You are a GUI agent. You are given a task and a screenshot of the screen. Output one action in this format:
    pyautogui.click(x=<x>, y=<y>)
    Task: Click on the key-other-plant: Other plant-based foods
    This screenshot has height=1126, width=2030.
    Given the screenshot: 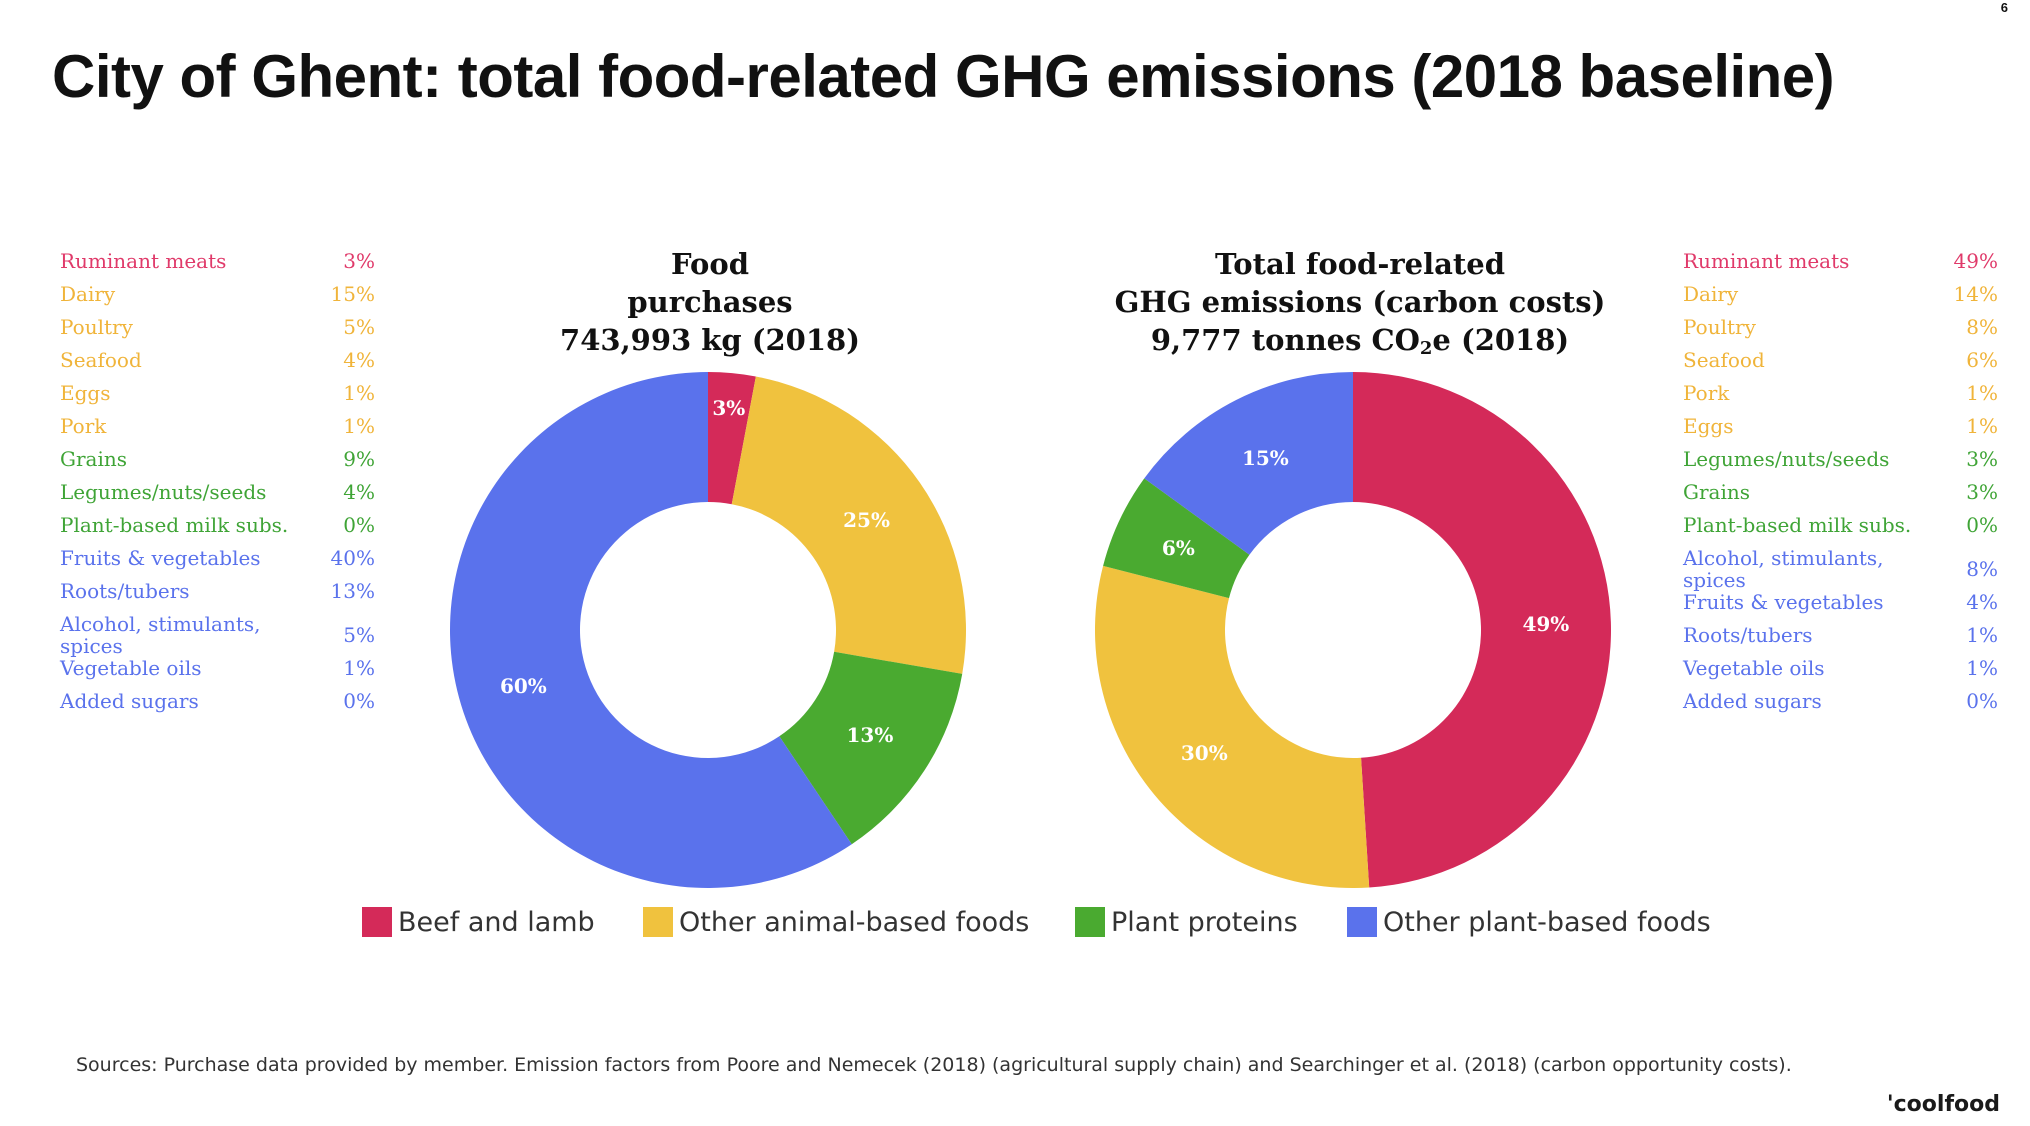 What is the action you would take?
    pyautogui.click(x=1529, y=922)
    